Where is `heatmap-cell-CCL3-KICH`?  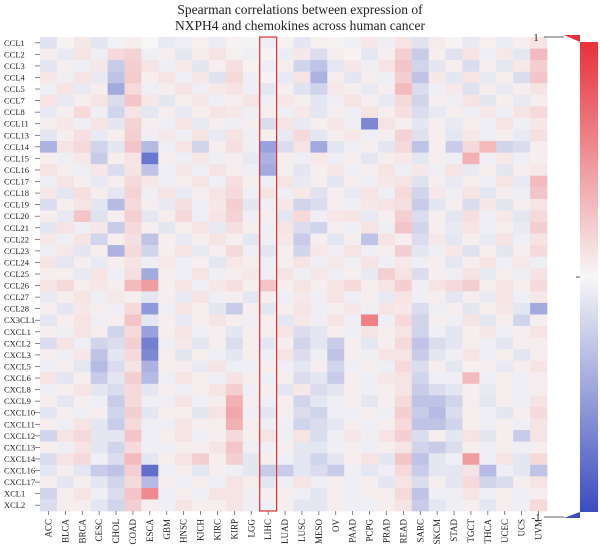
heatmap-cell-CCL3-KICH is located at coordinates (201, 66).